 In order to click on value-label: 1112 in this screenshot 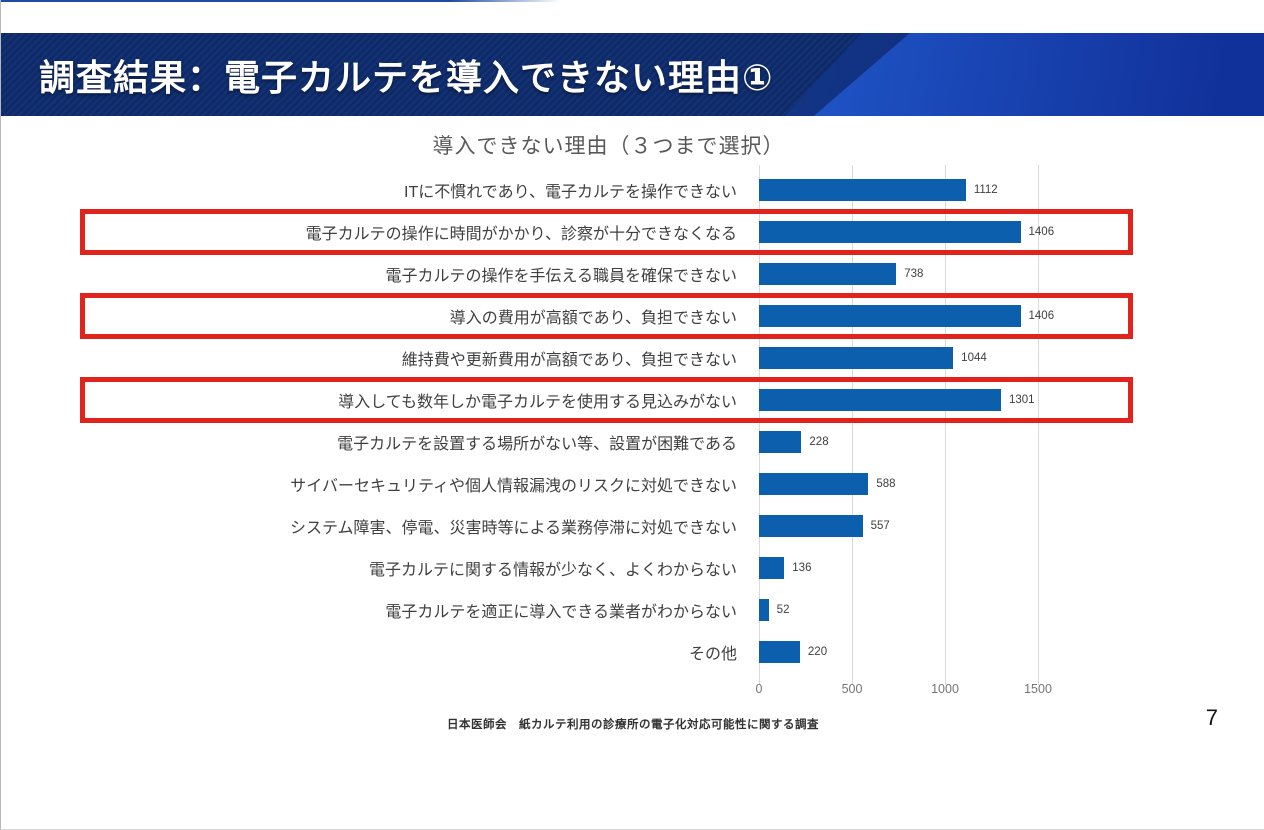, I will do `click(985, 190)`.